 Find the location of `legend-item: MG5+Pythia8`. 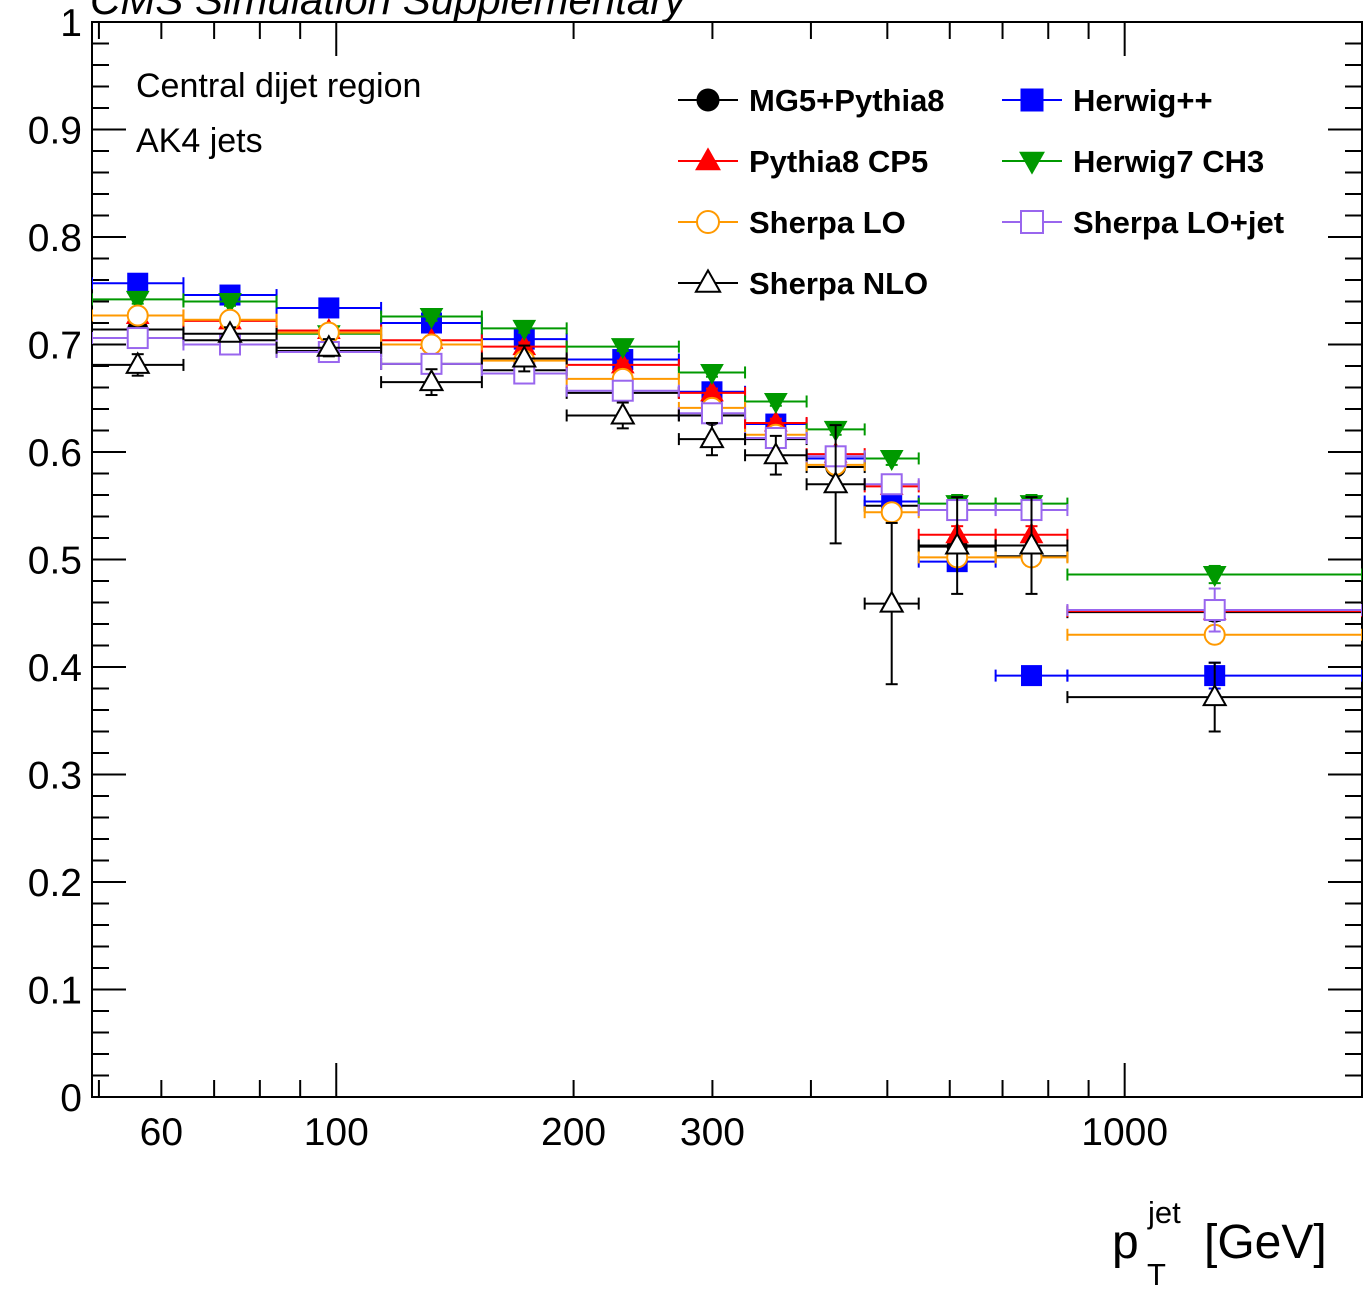

legend-item: MG5+Pythia8 is located at coordinates (811, 100).